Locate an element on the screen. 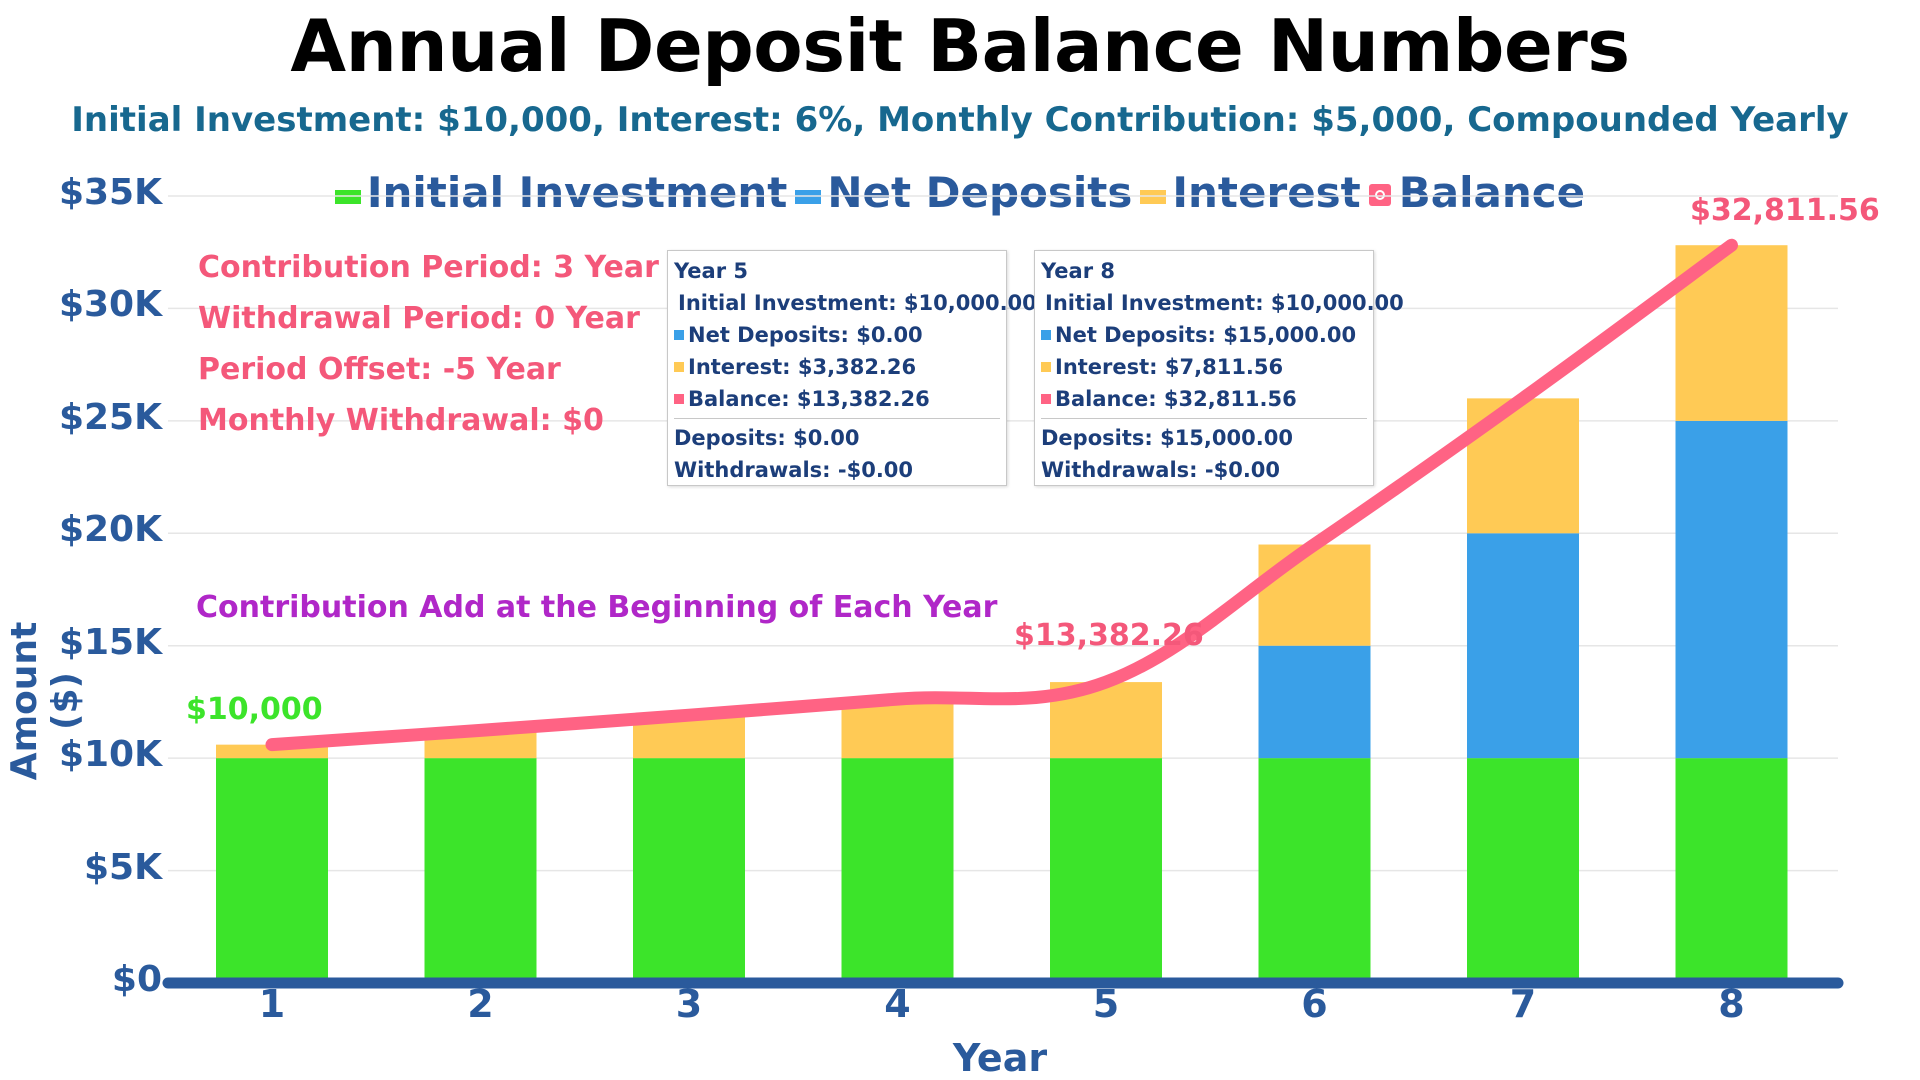 This screenshot has width=1920, height=1080. tooltip-title: Year 5 is located at coordinates (711, 271).